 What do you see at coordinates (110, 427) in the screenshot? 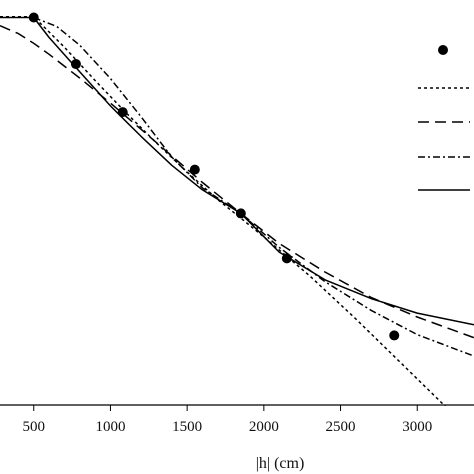
I see `x-tick-label: 1000` at bounding box center [110, 427].